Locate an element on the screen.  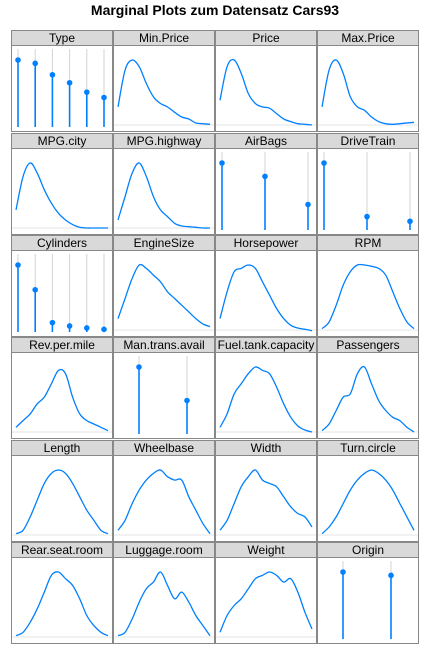
plot-type is located at coordinates (61, 88).